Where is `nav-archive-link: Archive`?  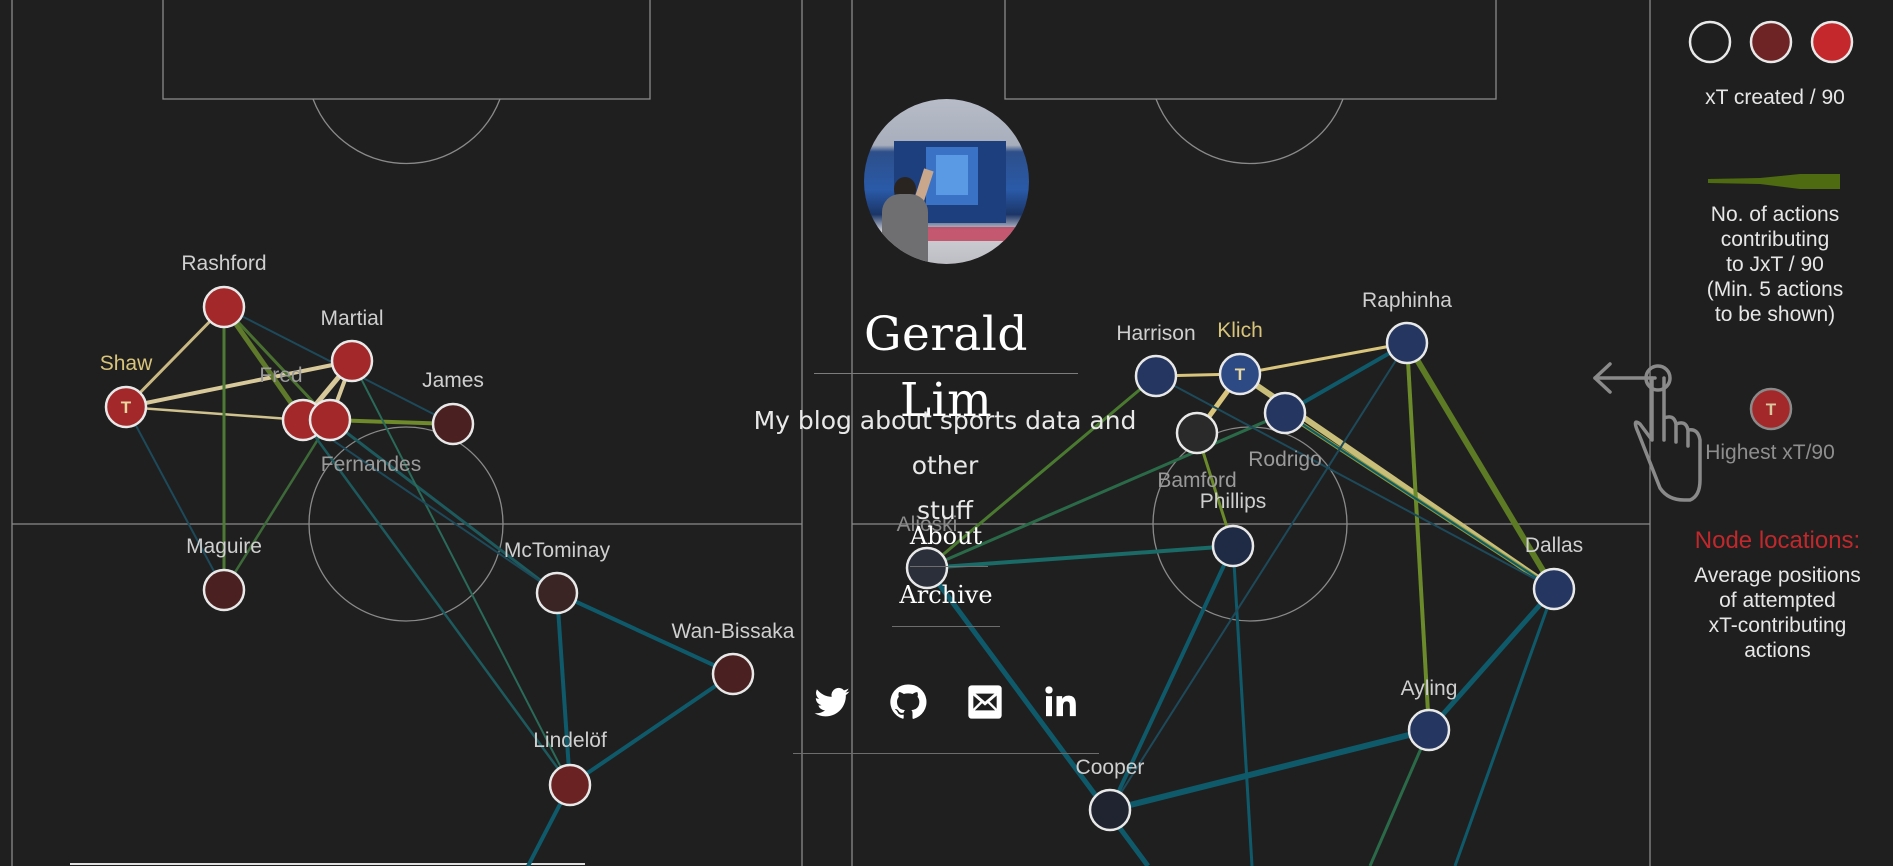
nav-archive-link: Archive is located at coordinates (946, 595).